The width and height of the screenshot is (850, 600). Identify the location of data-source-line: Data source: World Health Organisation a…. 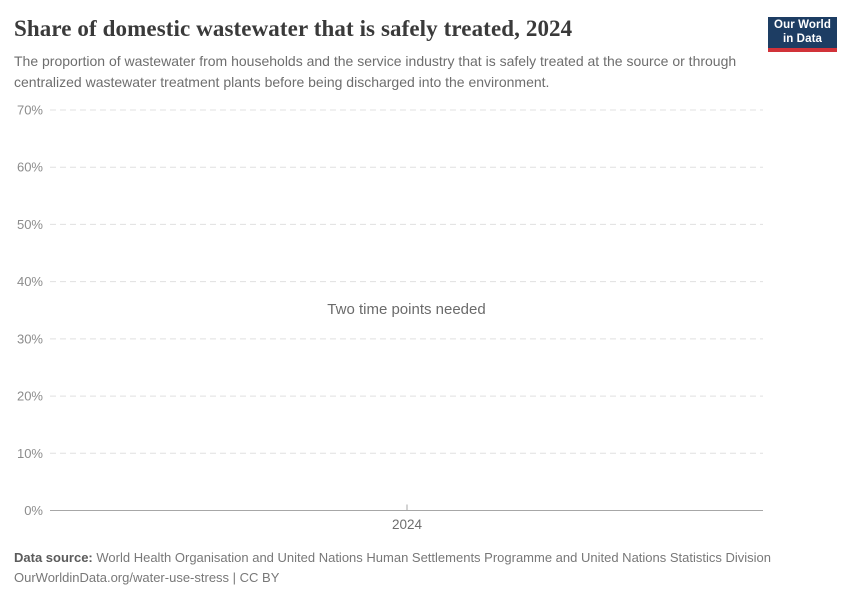
(425, 558).